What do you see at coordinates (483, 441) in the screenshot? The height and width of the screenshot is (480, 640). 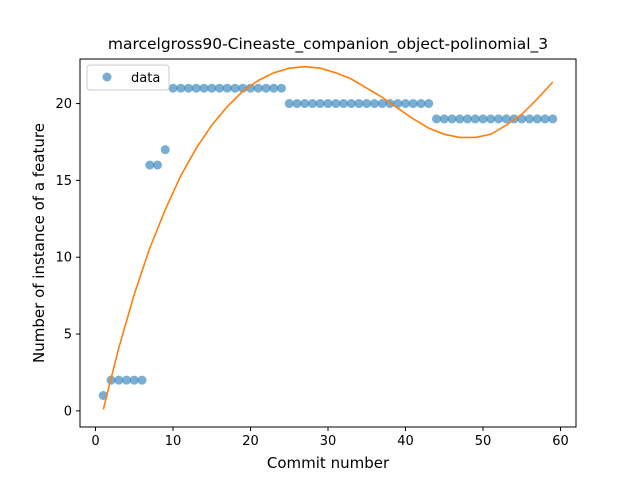 I see `x-tick-label: 50` at bounding box center [483, 441].